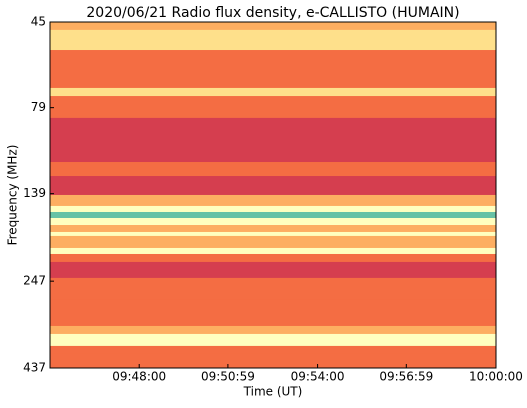 The image size is (527, 408). I want to click on y-axis-label: Frequency (MHz), so click(13, 195).